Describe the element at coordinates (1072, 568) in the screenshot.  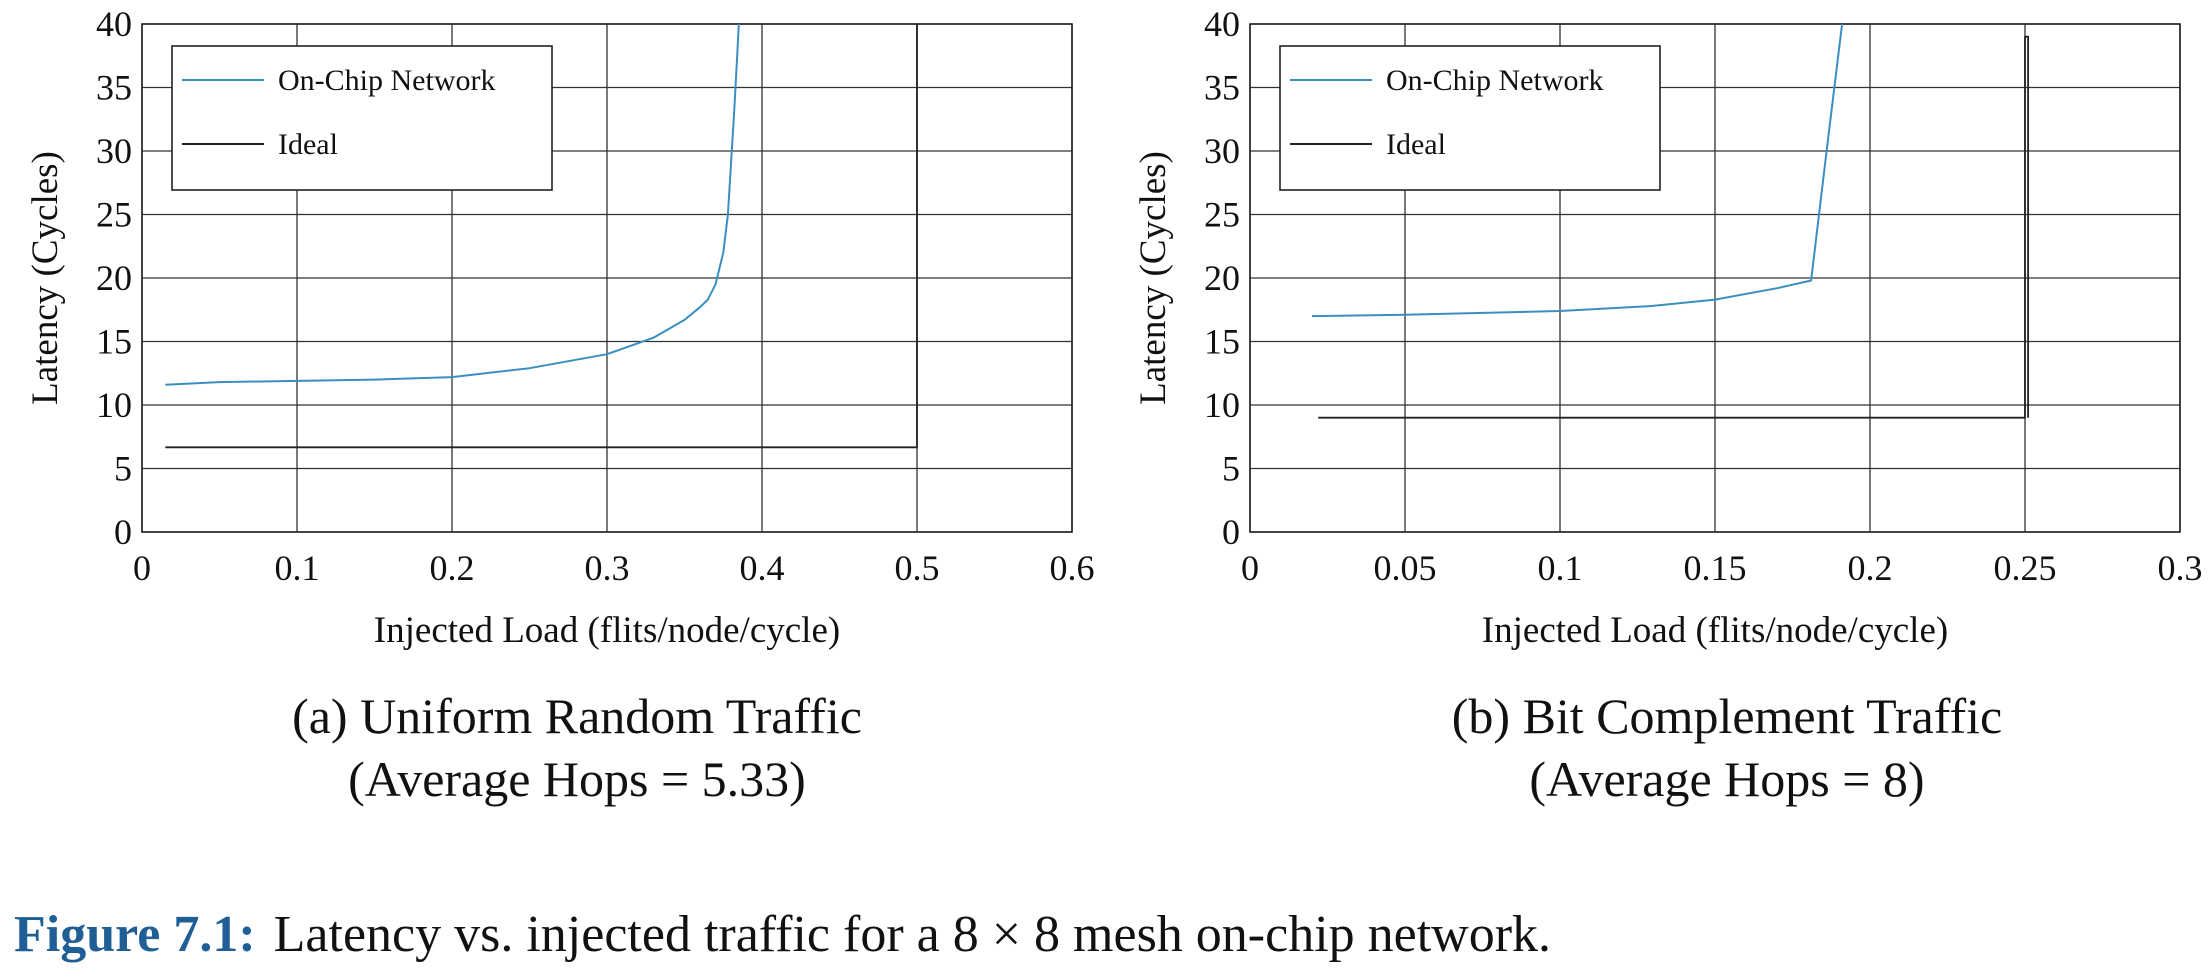
I see `x-tick-label: 0.6` at that location.